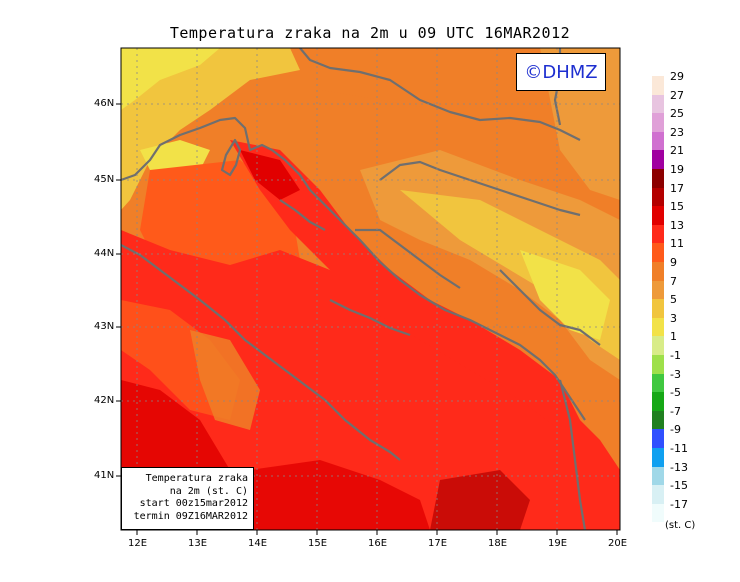 This screenshot has width=740, height=582. Describe the element at coordinates (677, 244) in the screenshot. I see `legend-label: 11` at that location.